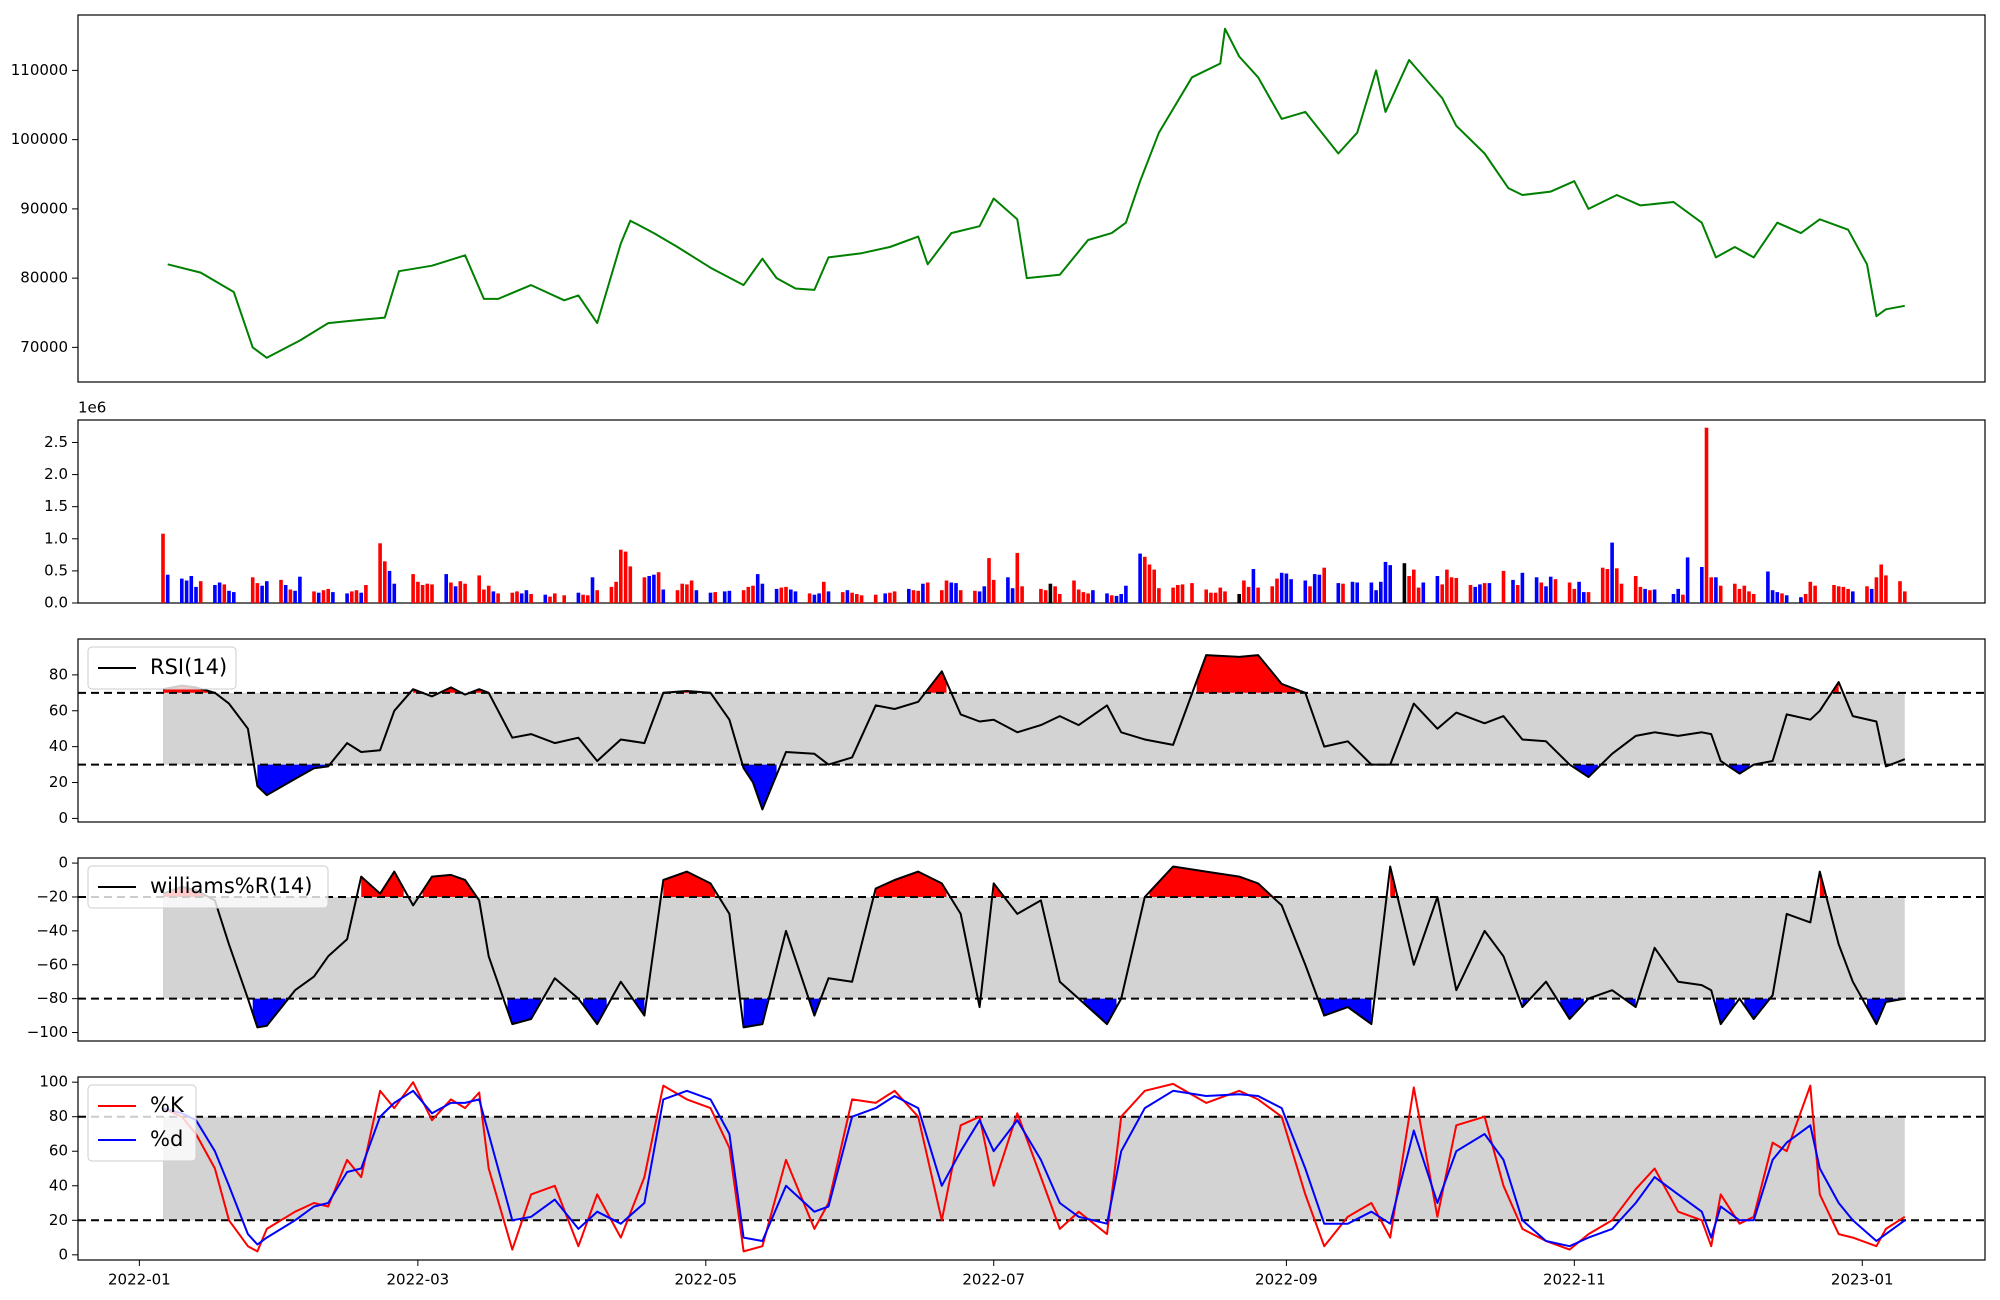 The width and height of the screenshot is (2000, 1300). I want to click on stochastic-ytick-label: 80, so click(58, 1116).